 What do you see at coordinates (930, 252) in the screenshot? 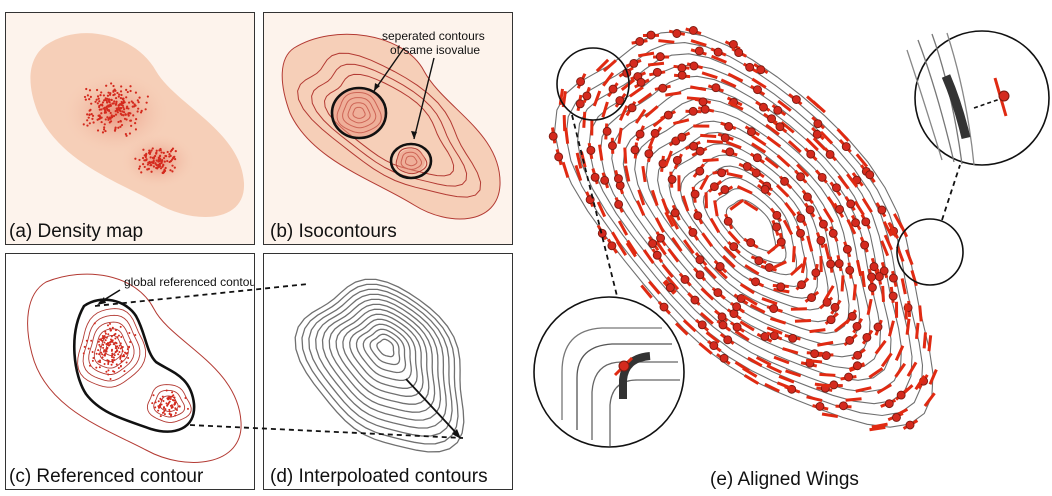
I see `zoom-circle-right` at bounding box center [930, 252].